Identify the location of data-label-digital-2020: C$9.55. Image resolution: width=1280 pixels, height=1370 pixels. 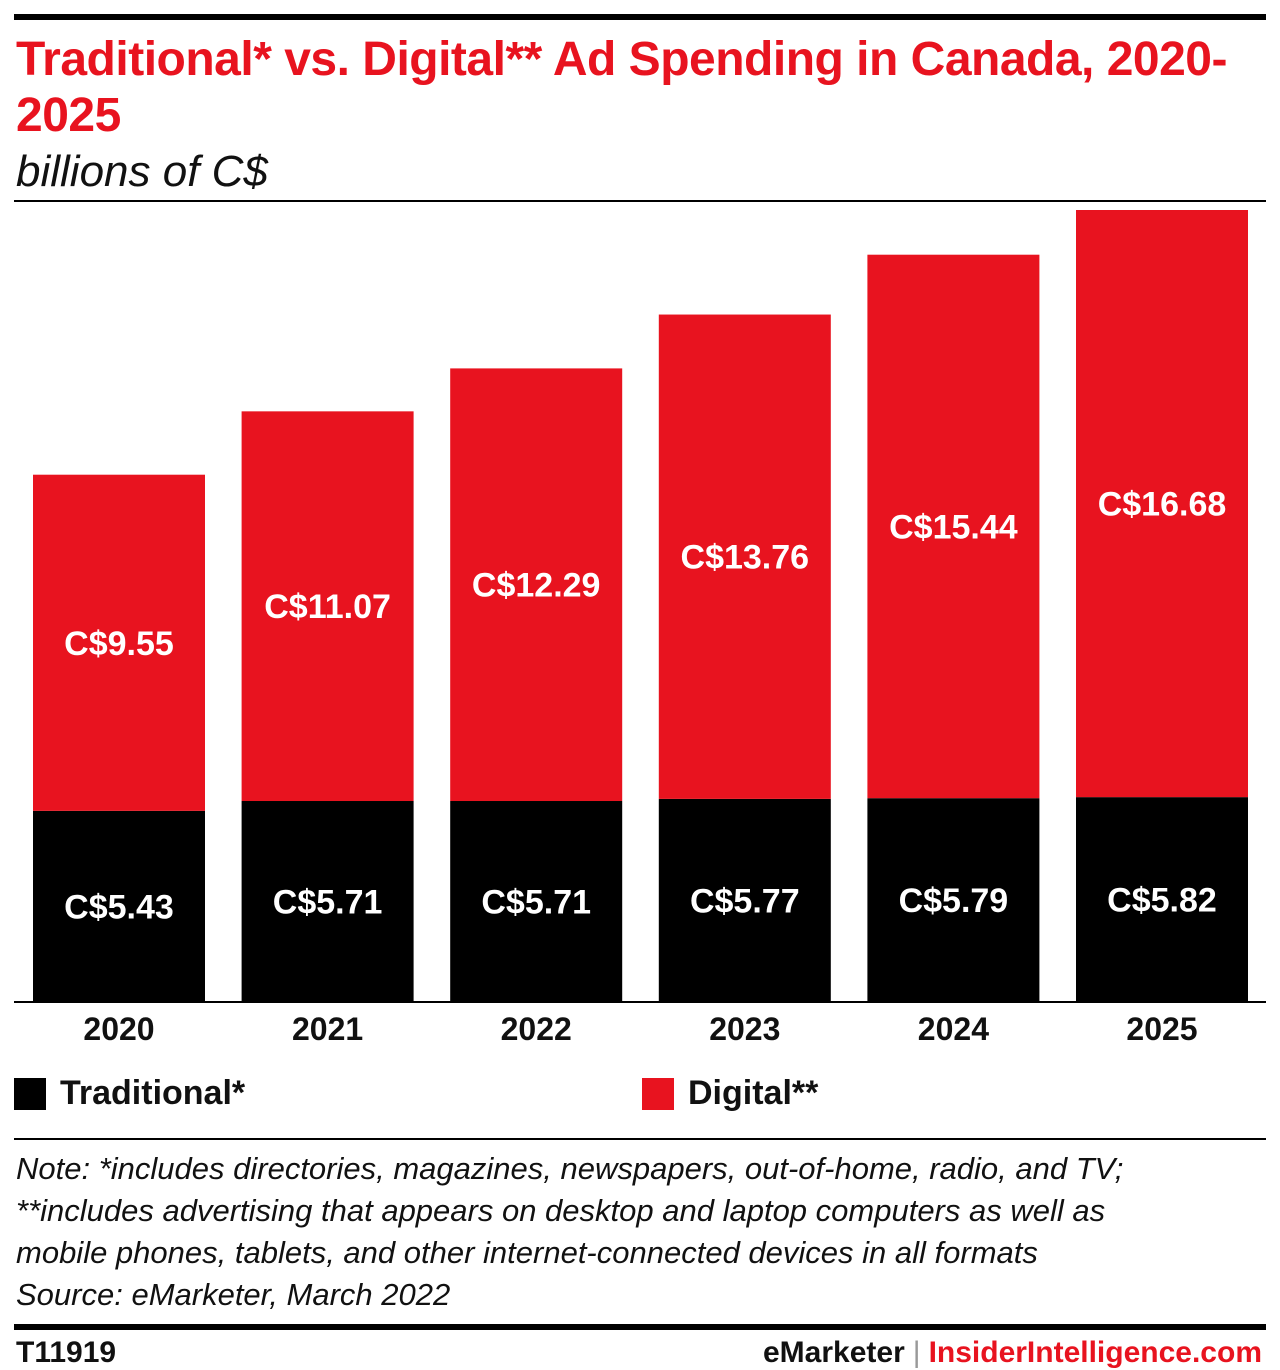
(119, 644).